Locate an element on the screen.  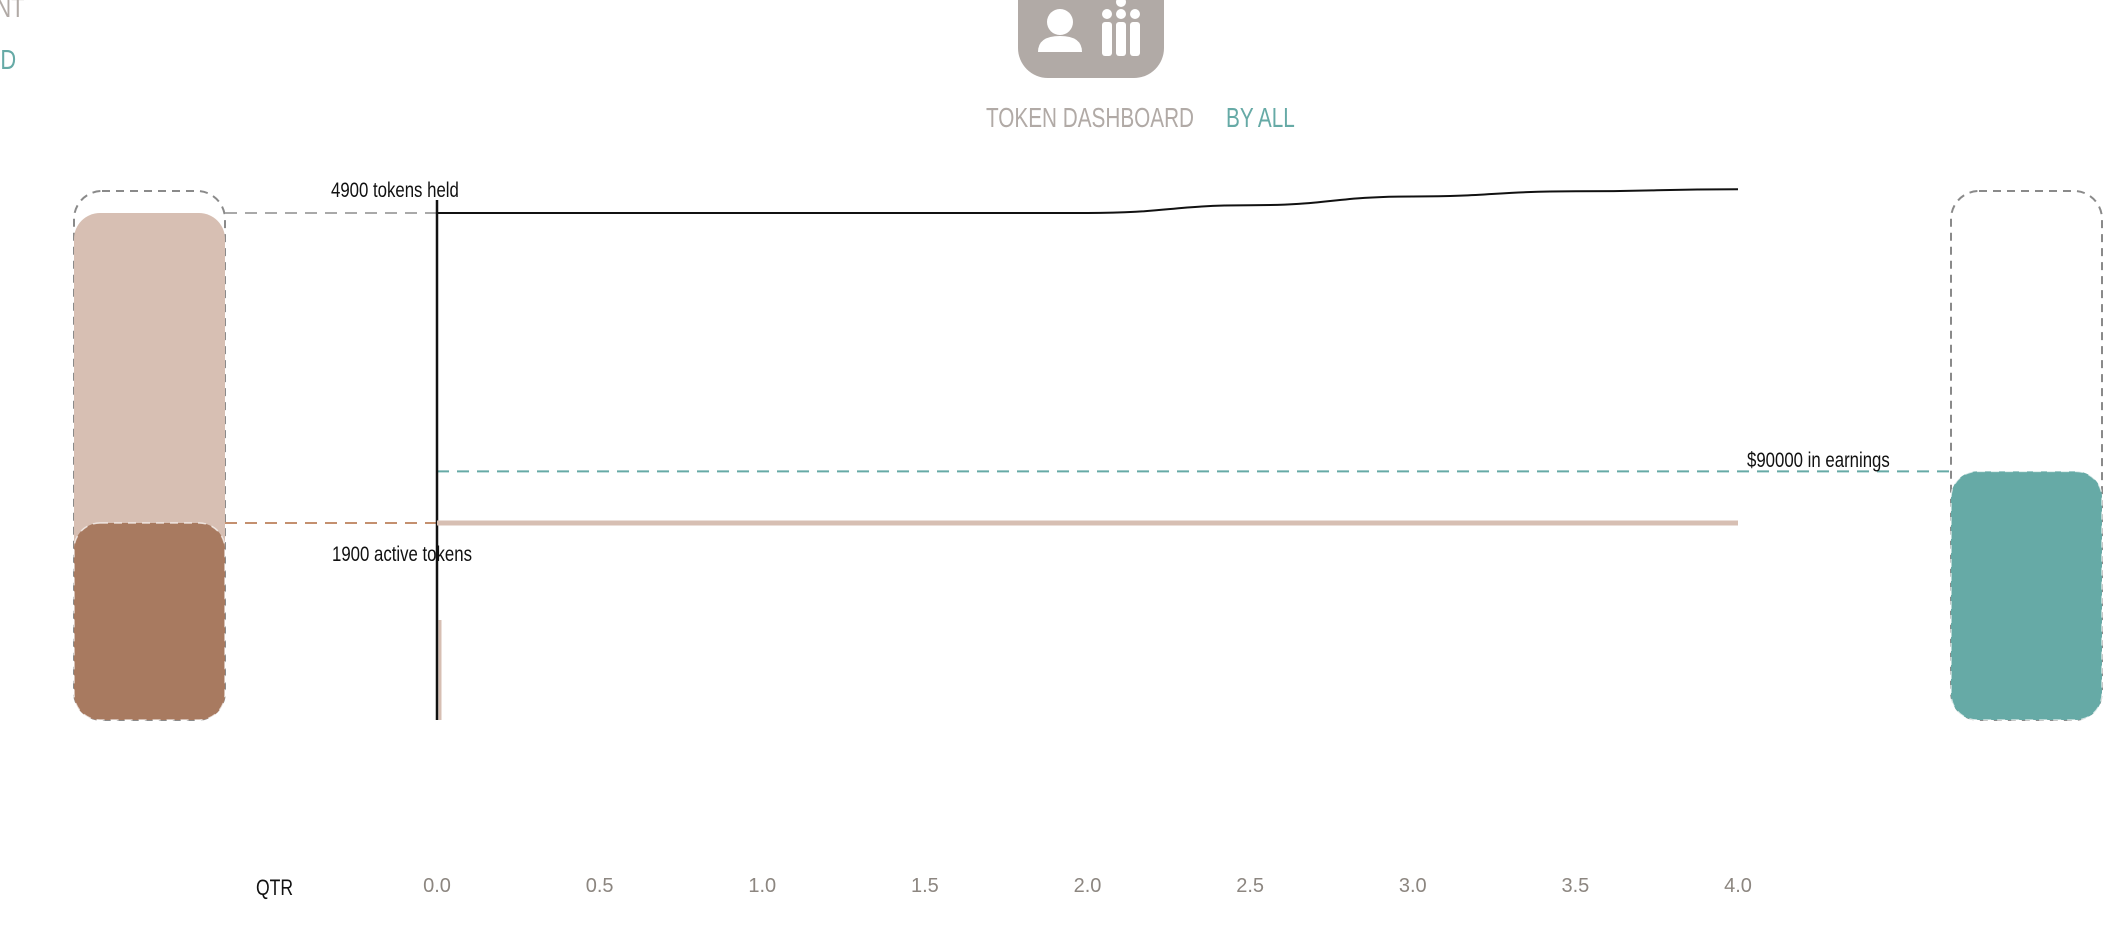
earnings-annotation: $90000 in earnings is located at coordinates (1818, 460).